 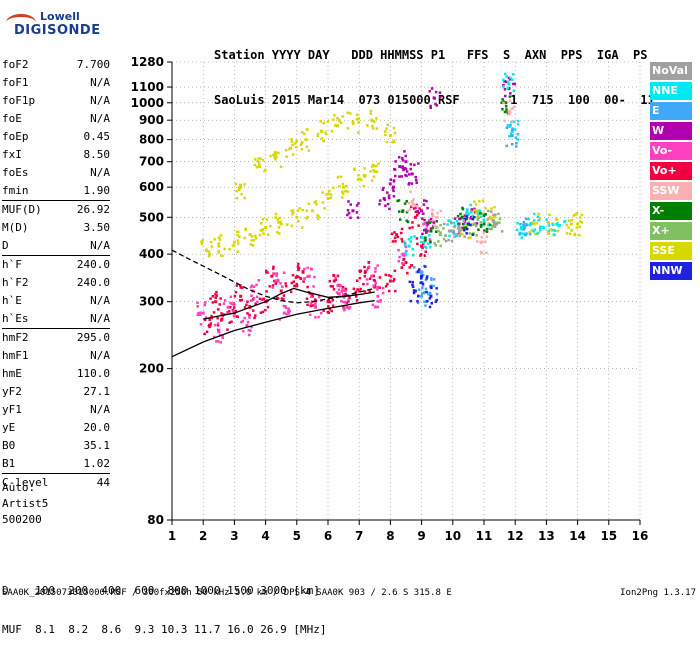 What do you see at coordinates (546, 536) in the screenshot?
I see `x-tick-label: 13` at bounding box center [546, 536].